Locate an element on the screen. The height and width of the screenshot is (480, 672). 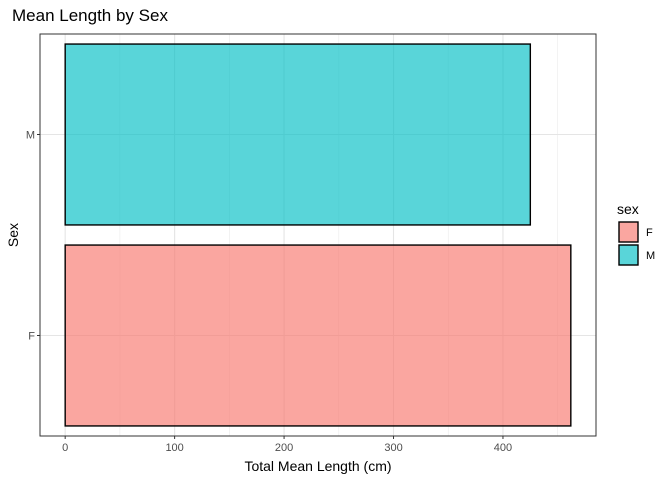
legend-title: sex is located at coordinates (628, 209).